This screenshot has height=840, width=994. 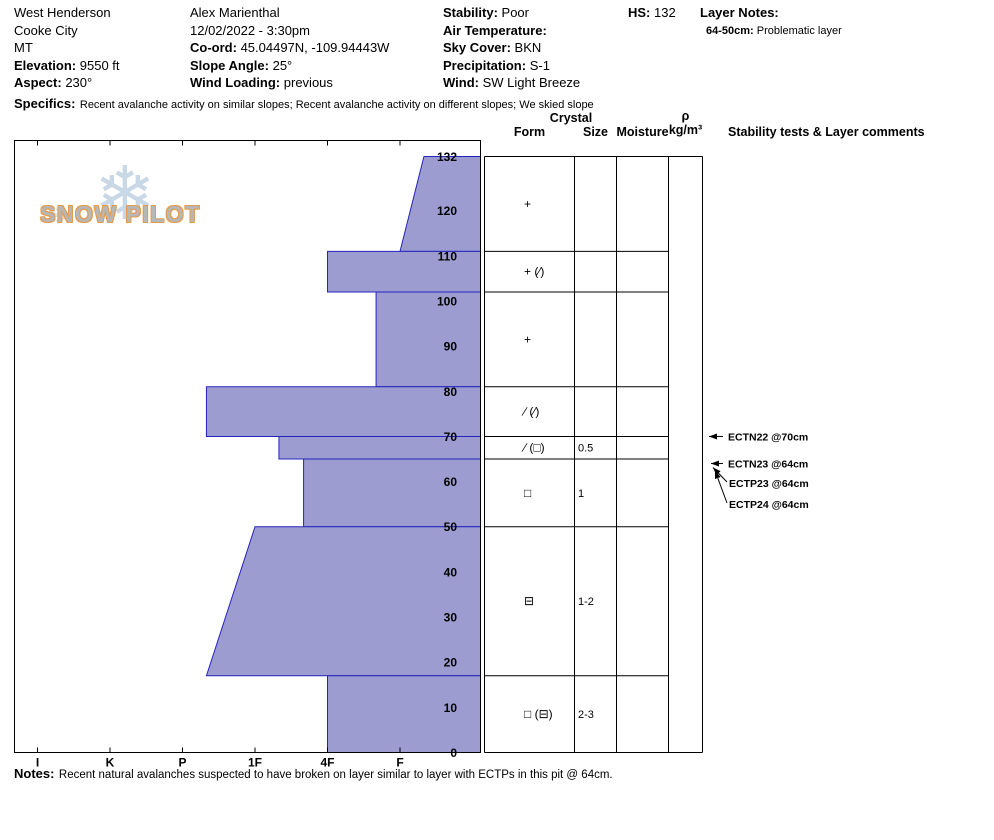 I want to click on snowflake-icon: ❄, so click(x=125, y=193).